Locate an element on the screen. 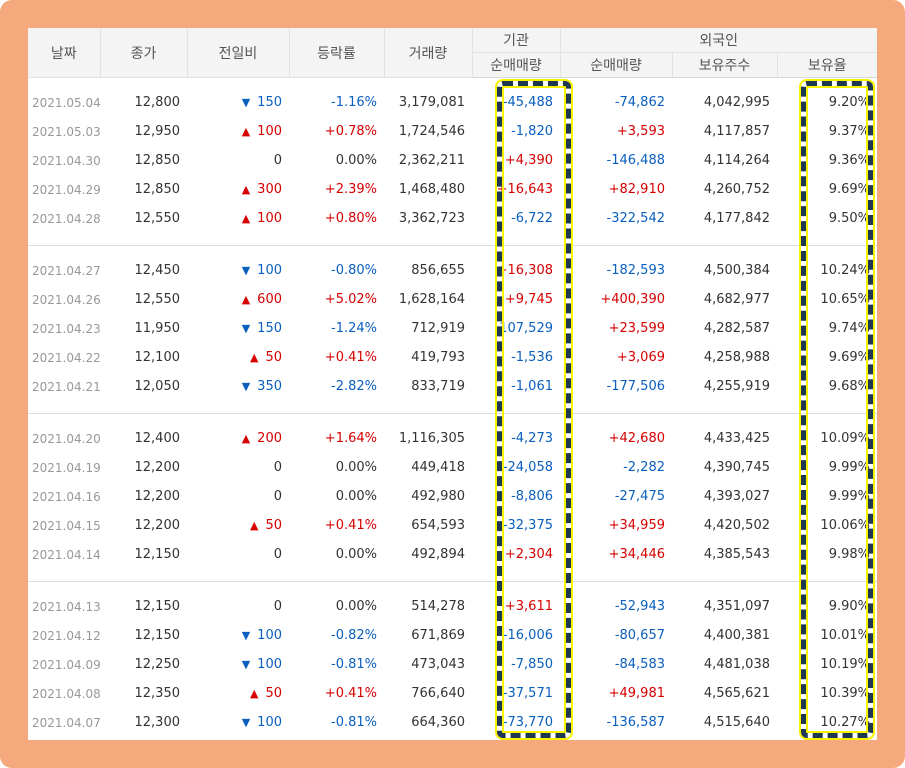 This screenshot has height=768, width=905. close-cell: 12,200 is located at coordinates (157, 467).